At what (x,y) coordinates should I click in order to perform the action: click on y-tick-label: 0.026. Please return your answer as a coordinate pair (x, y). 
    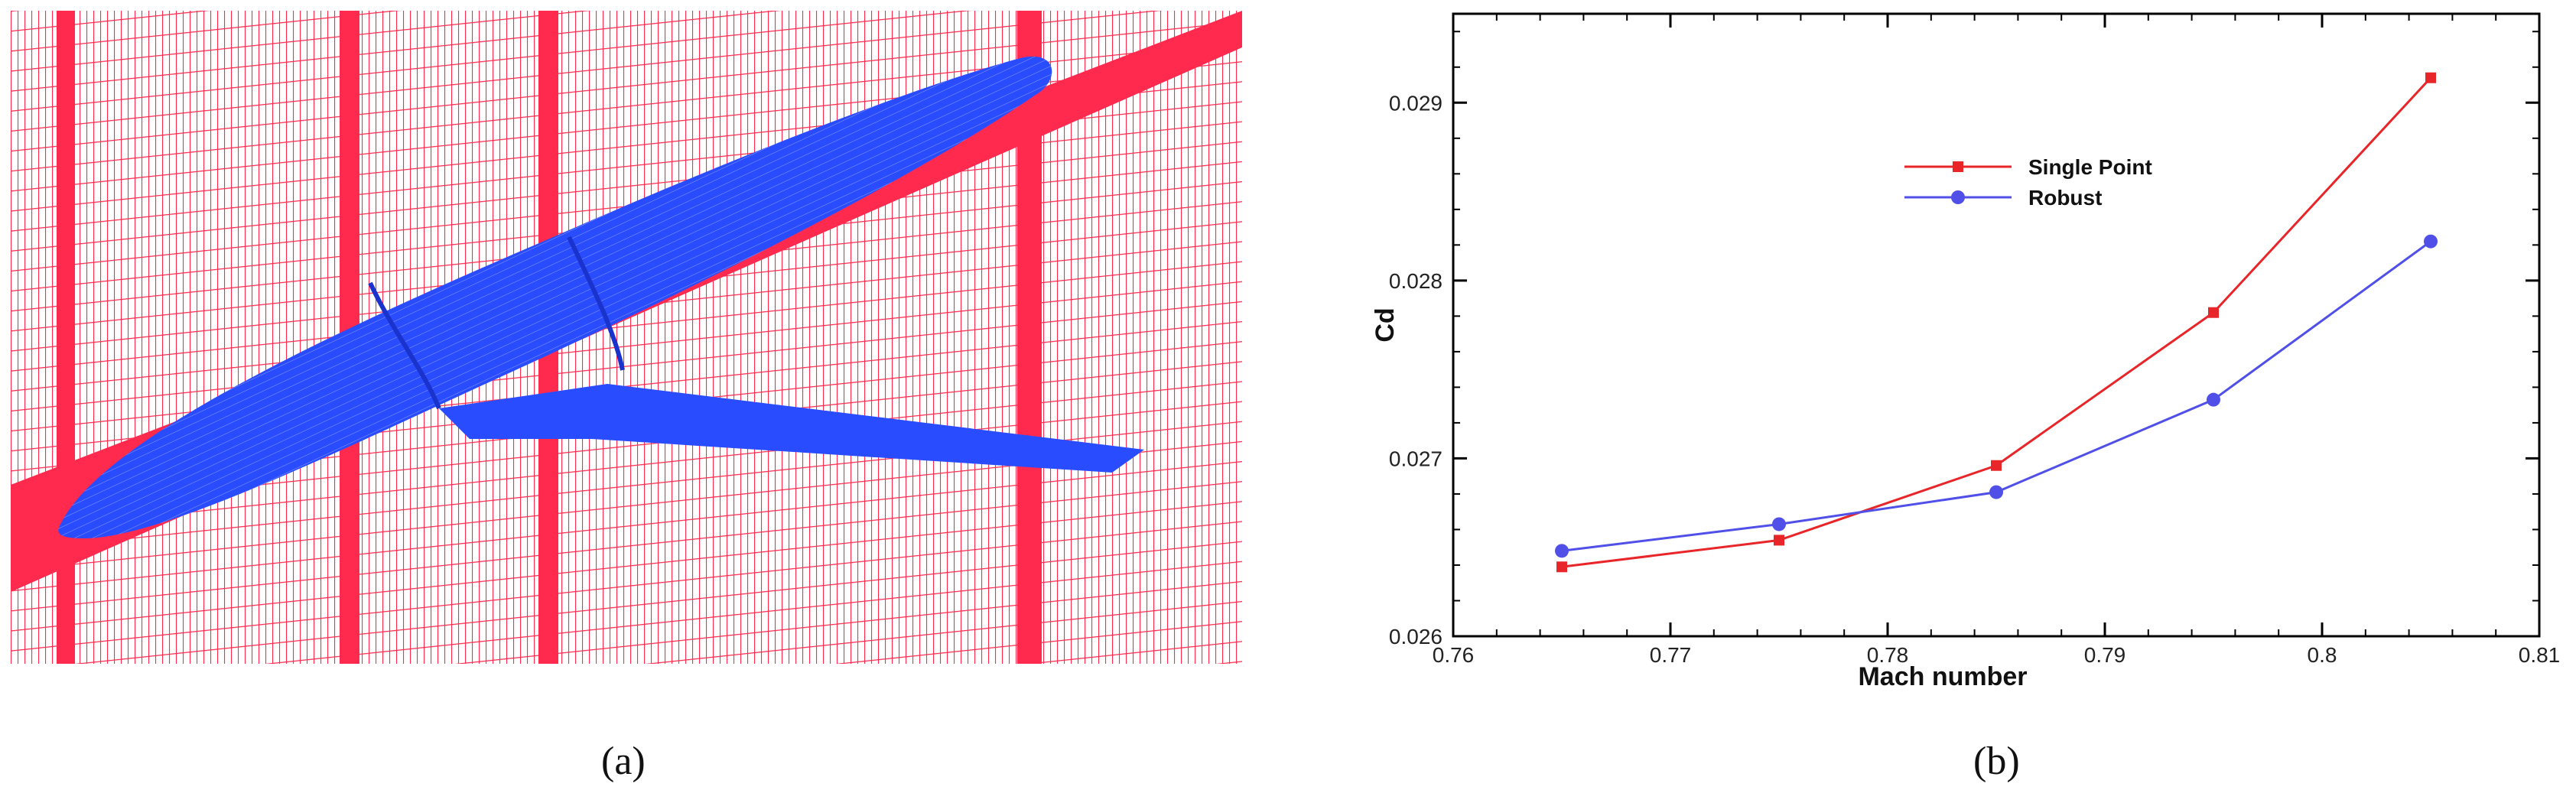
    Looking at the image, I should click on (1415, 636).